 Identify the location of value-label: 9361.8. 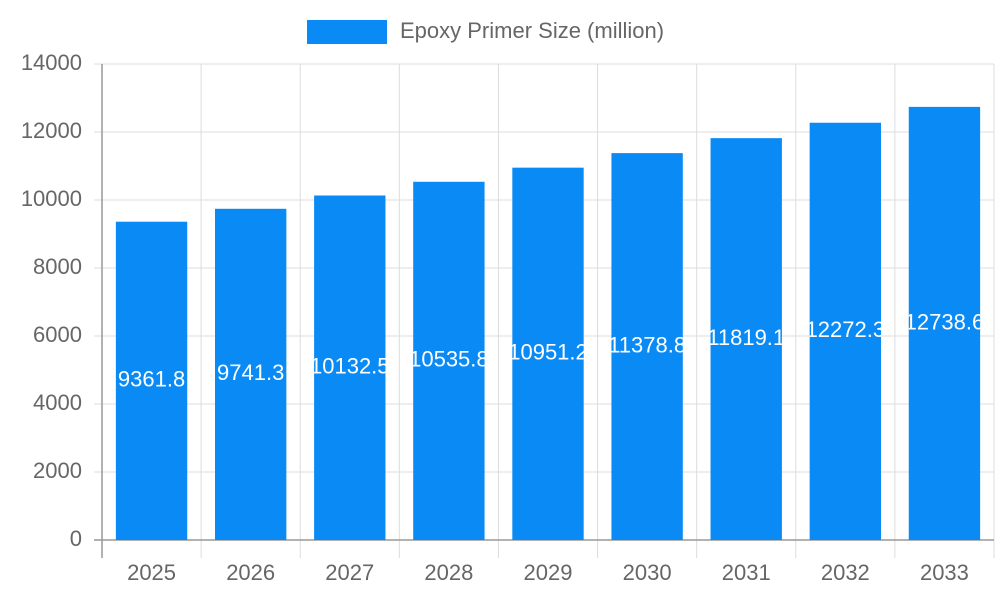
(151, 379).